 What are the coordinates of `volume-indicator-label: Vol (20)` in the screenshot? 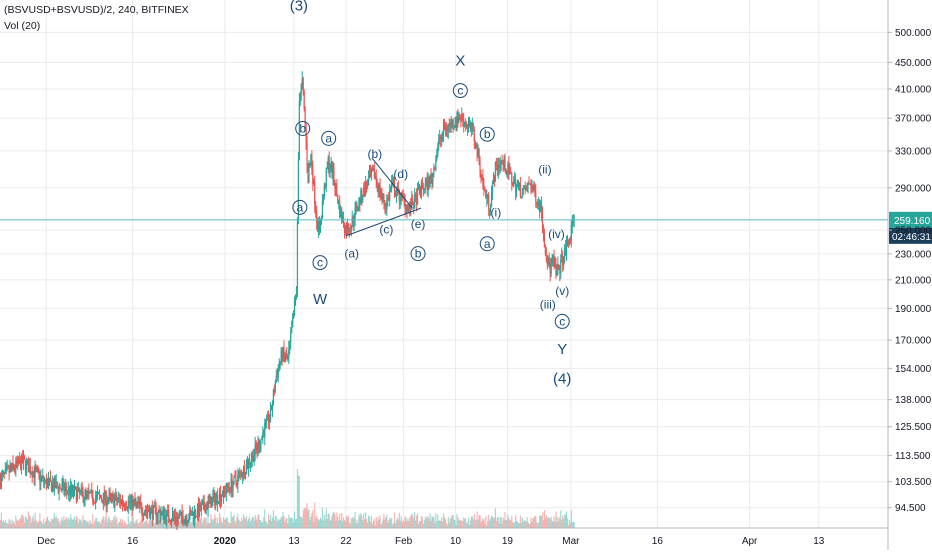 It's located at (22, 26).